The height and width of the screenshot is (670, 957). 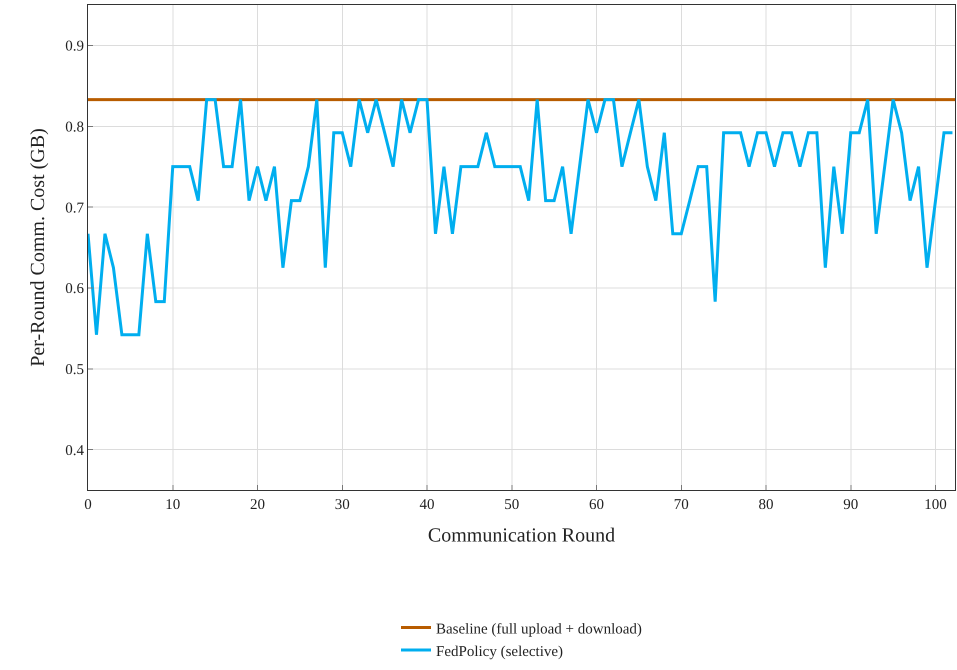 What do you see at coordinates (74, 370) in the screenshot?
I see `y-tick-label: 0.5` at bounding box center [74, 370].